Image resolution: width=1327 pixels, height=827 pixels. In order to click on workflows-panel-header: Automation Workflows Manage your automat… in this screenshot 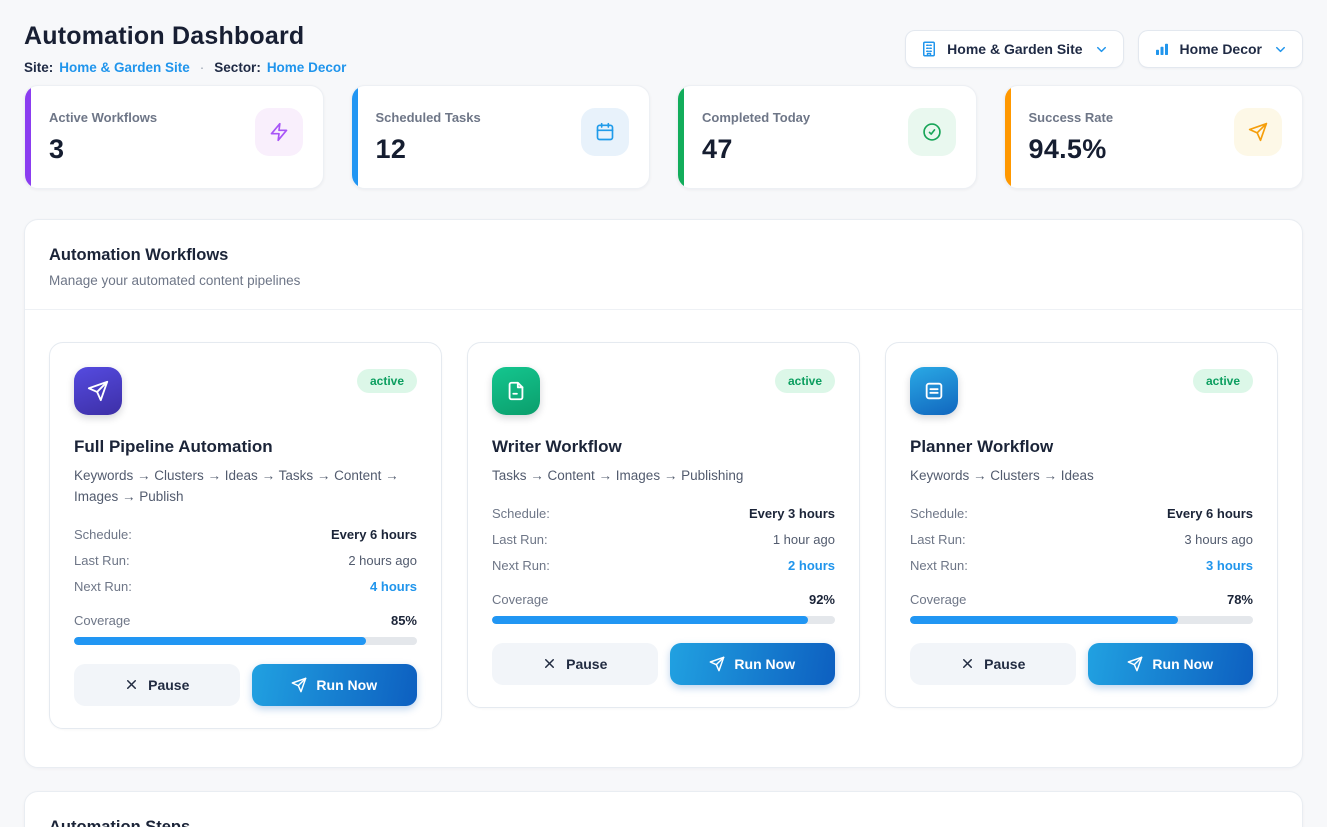, I will do `click(663, 265)`.